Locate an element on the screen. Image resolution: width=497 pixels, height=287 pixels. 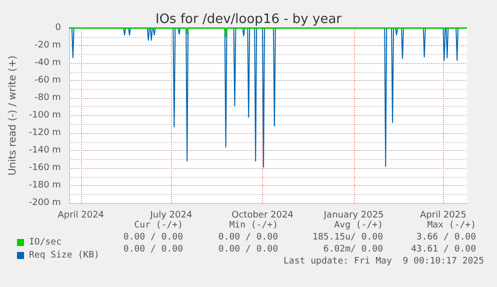
text: 6.02m/ 0.00 is located at coordinates (353, 249).